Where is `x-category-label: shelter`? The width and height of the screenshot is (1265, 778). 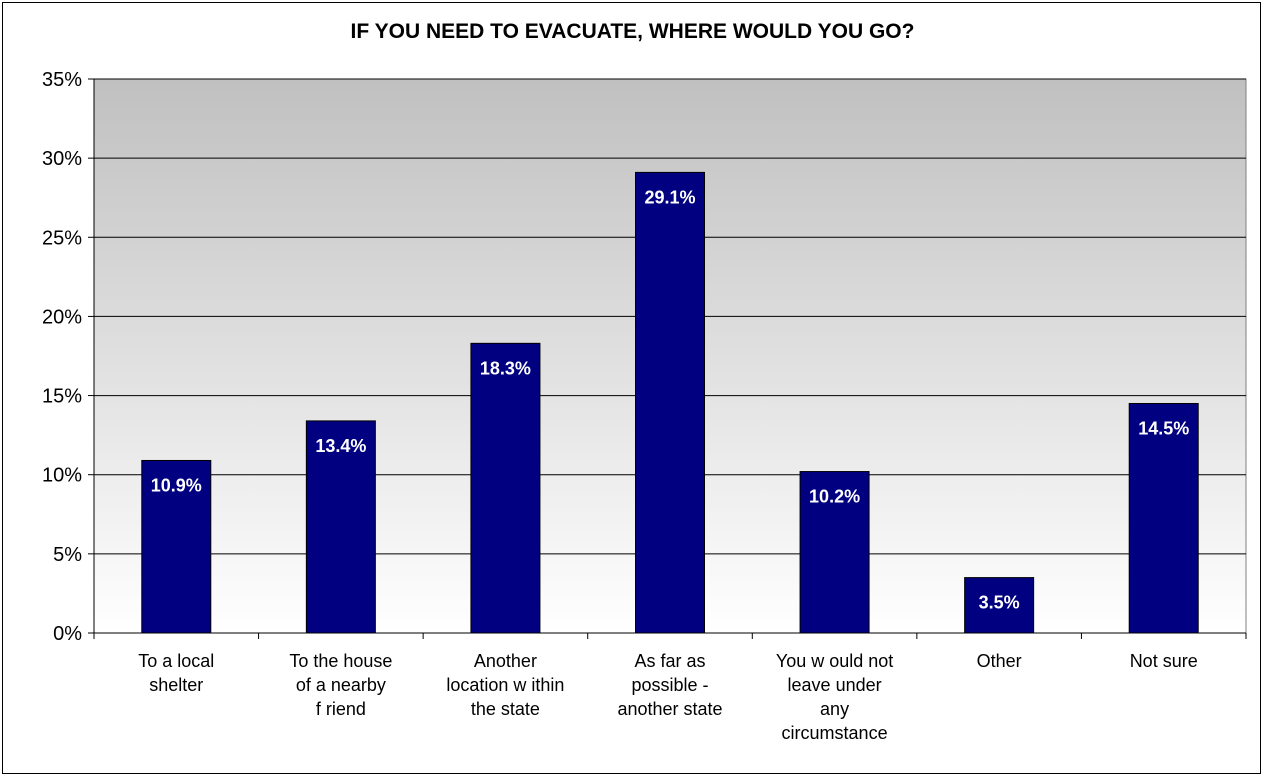
x-category-label: shelter is located at coordinates (176, 685).